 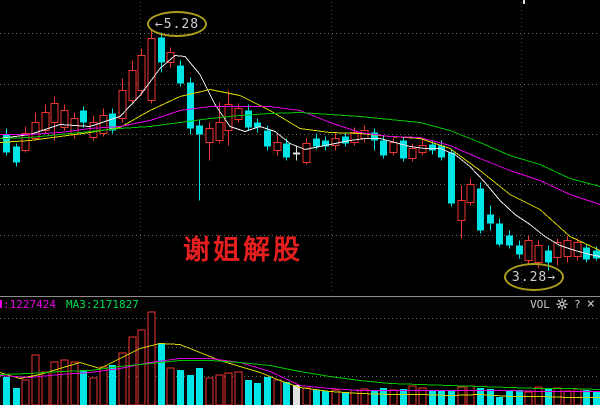 I want to click on close-pane-button: ×, so click(x=590, y=304).